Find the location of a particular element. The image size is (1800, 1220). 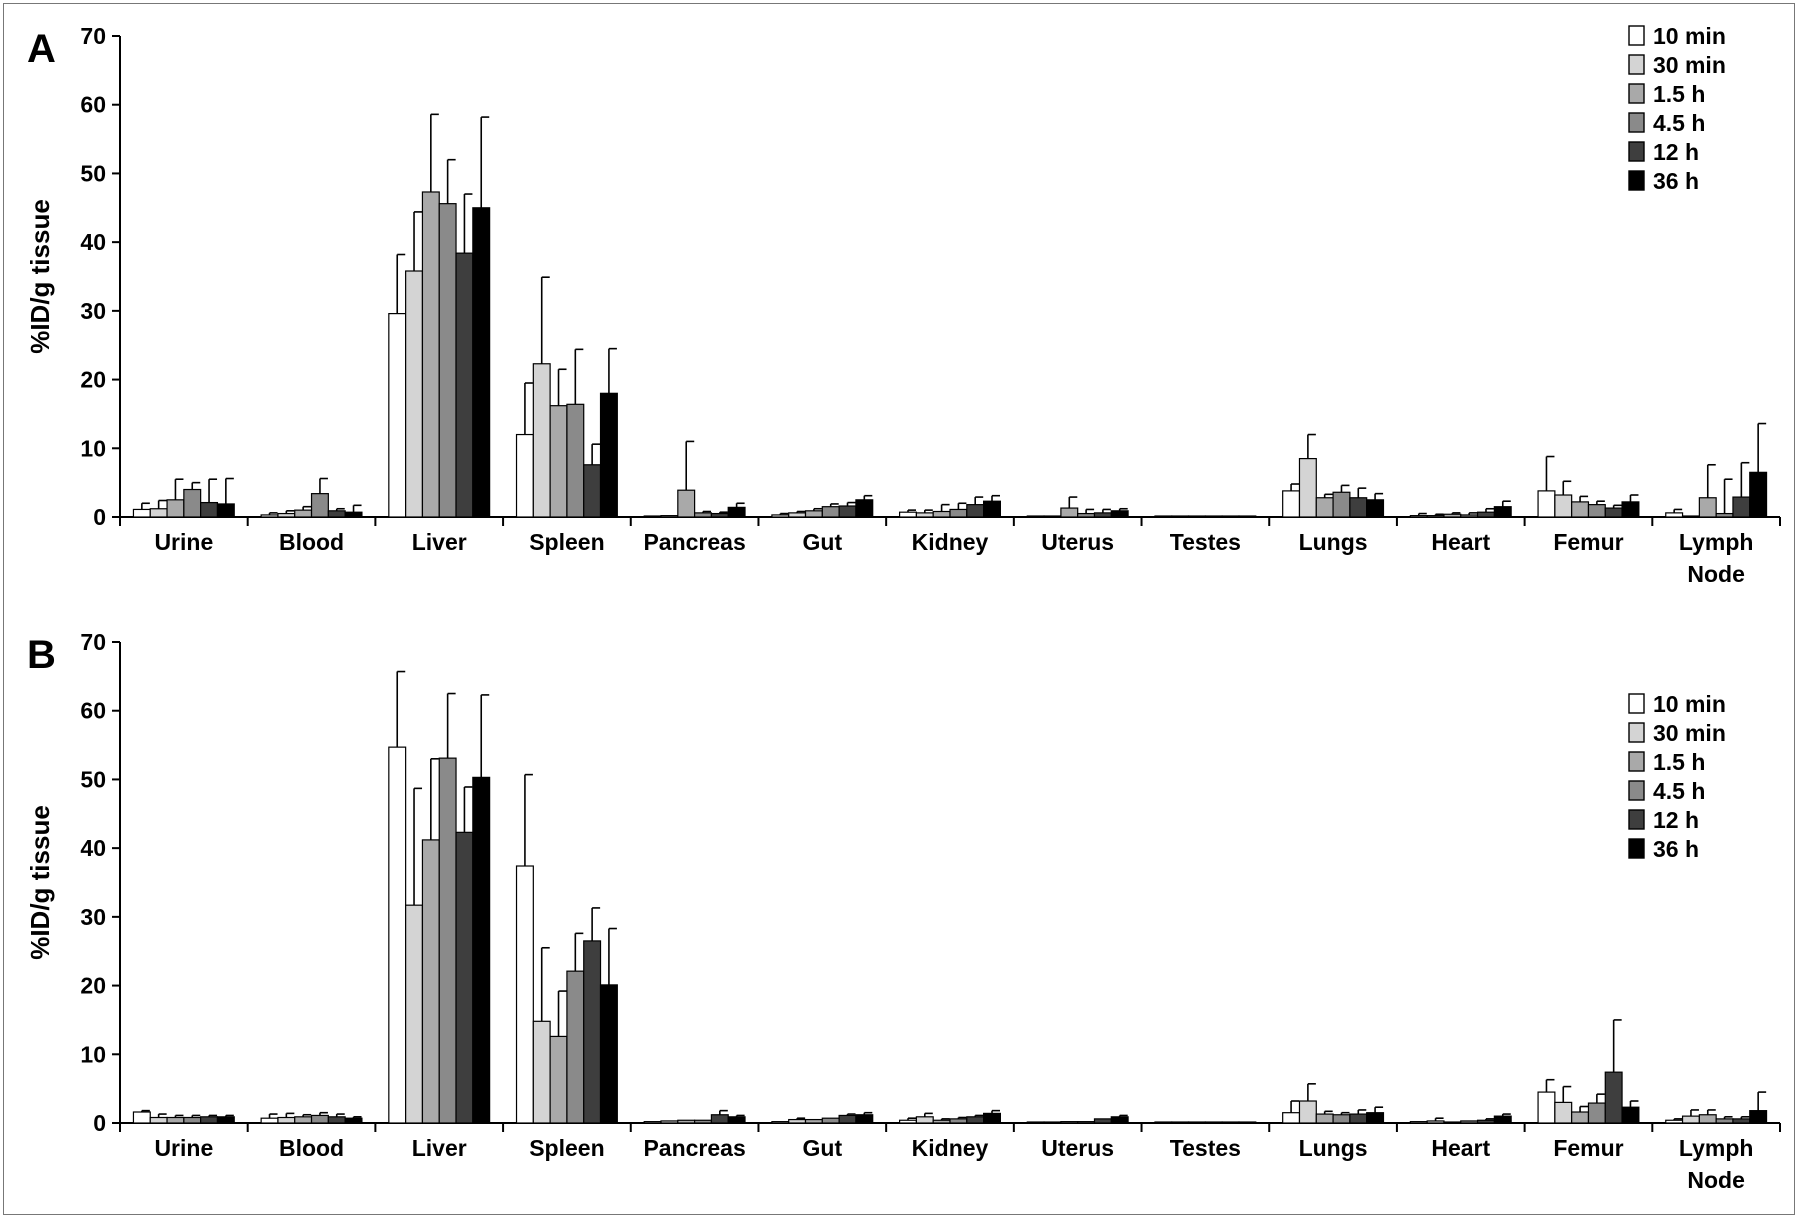

legend-label: 30 min is located at coordinates (1689, 733).